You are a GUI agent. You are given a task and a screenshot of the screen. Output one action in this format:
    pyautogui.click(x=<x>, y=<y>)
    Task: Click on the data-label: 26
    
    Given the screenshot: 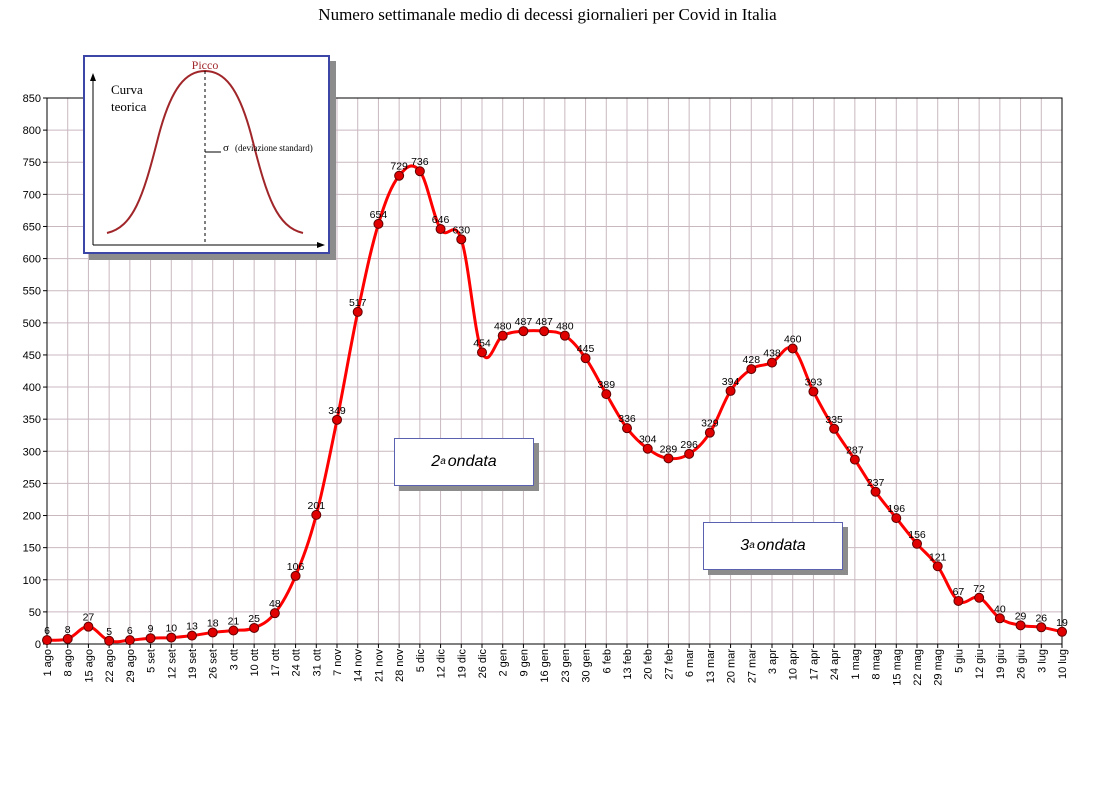 What is the action you would take?
    pyautogui.click(x=1041, y=618)
    